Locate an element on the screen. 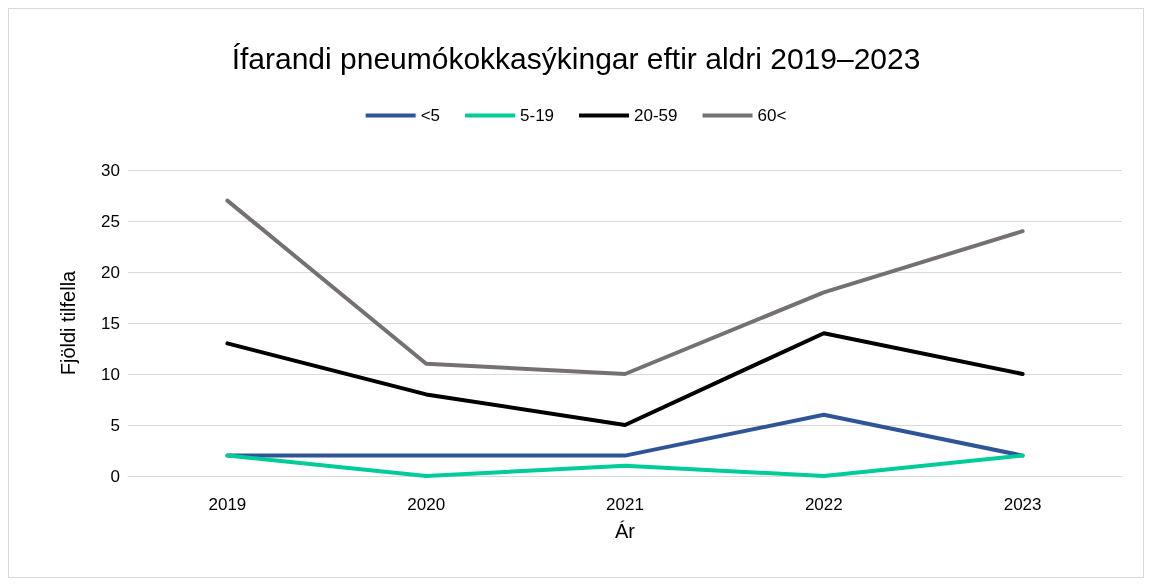 The height and width of the screenshot is (586, 1152). legend-label: 5-19 is located at coordinates (537, 115).